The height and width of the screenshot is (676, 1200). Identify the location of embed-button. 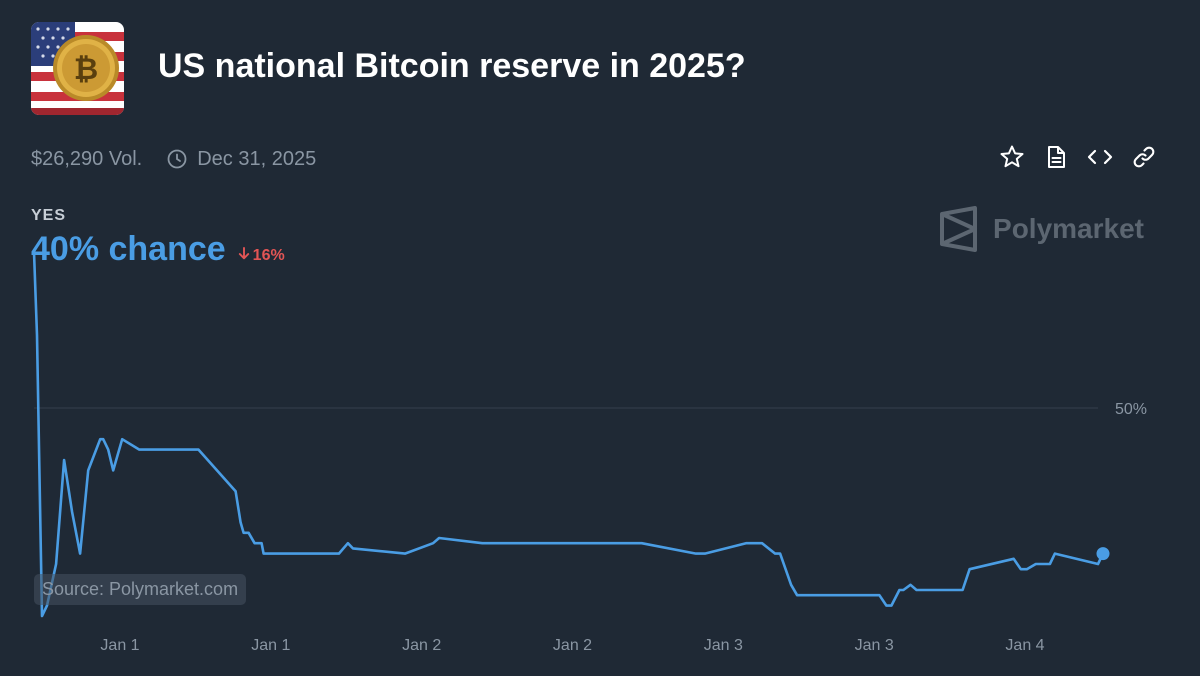
(1100, 157).